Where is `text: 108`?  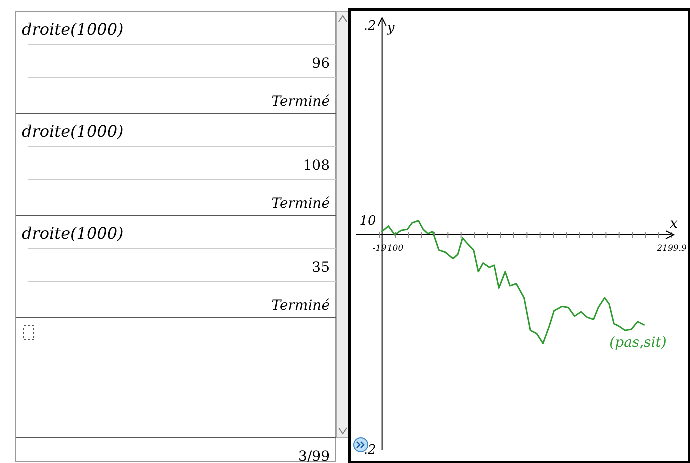 text: 108 is located at coordinates (316, 166).